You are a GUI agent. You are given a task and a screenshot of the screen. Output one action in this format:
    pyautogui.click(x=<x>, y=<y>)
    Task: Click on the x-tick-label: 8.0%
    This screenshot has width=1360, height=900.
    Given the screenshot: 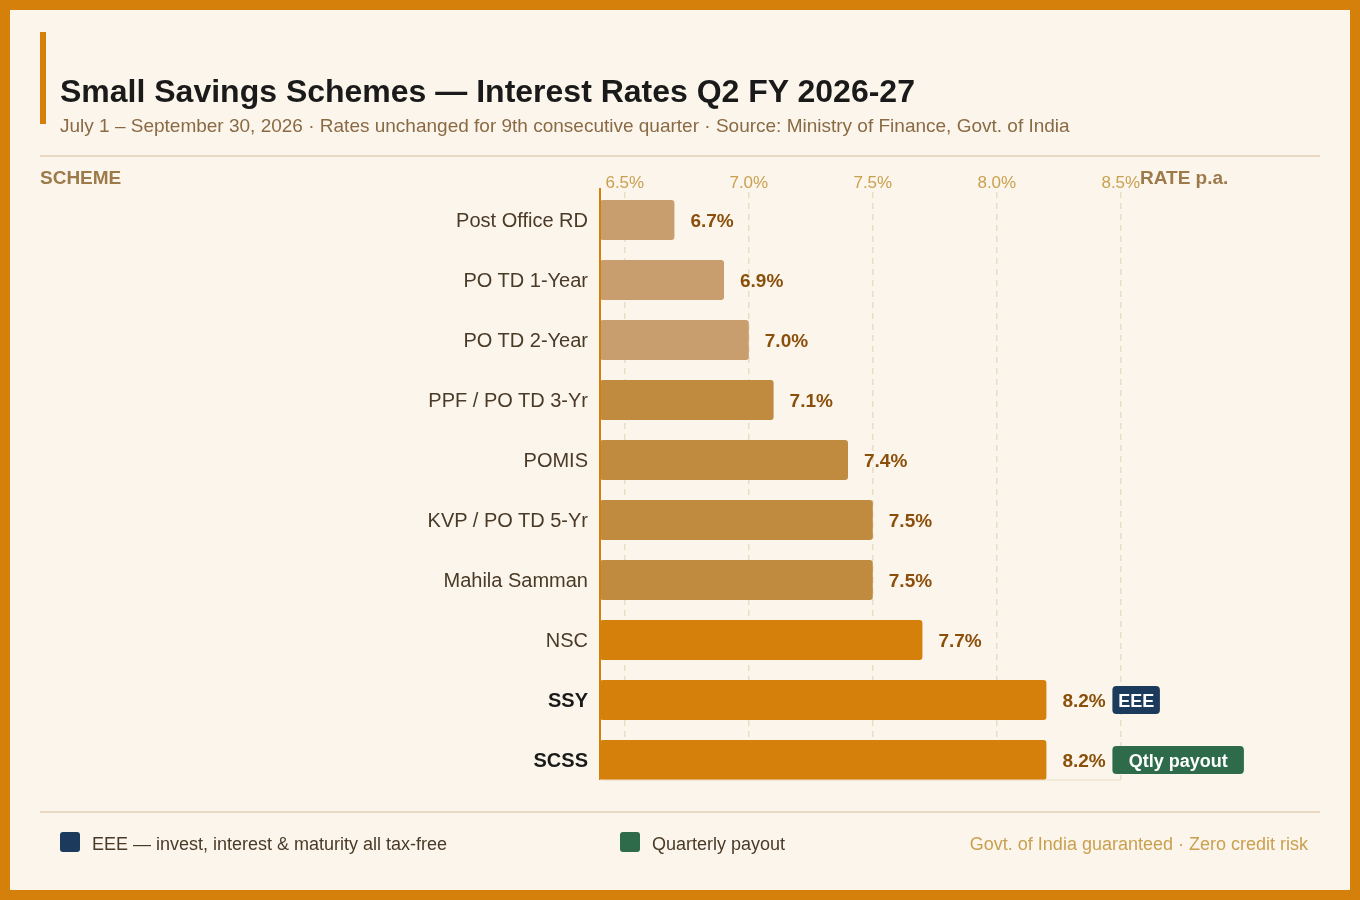 What is the action you would take?
    pyautogui.click(x=997, y=182)
    